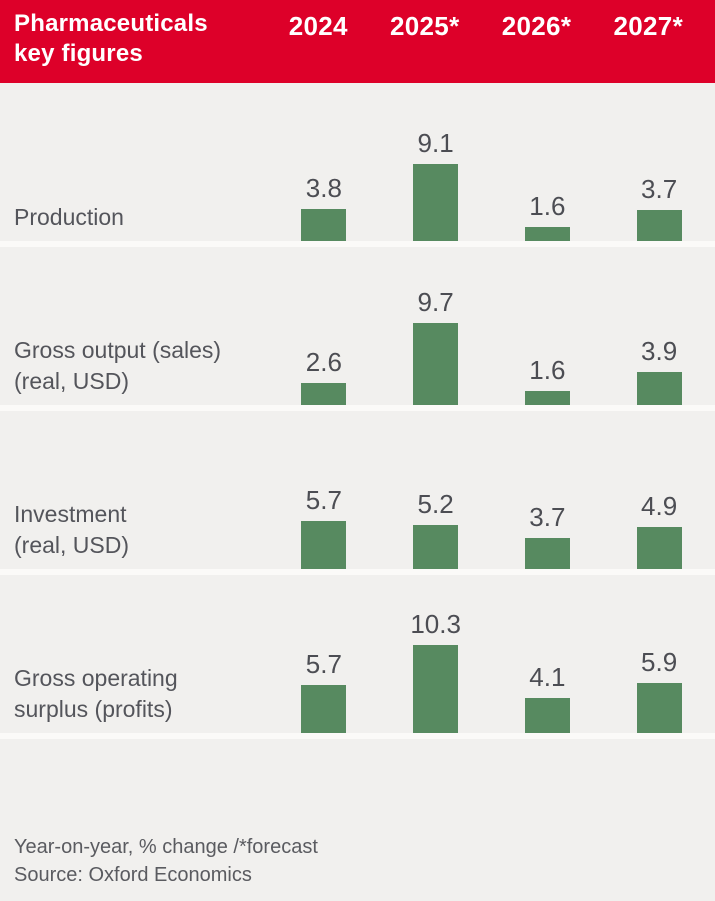 The height and width of the screenshot is (901, 715). I want to click on bar-value-label: 10.3, so click(435, 624).